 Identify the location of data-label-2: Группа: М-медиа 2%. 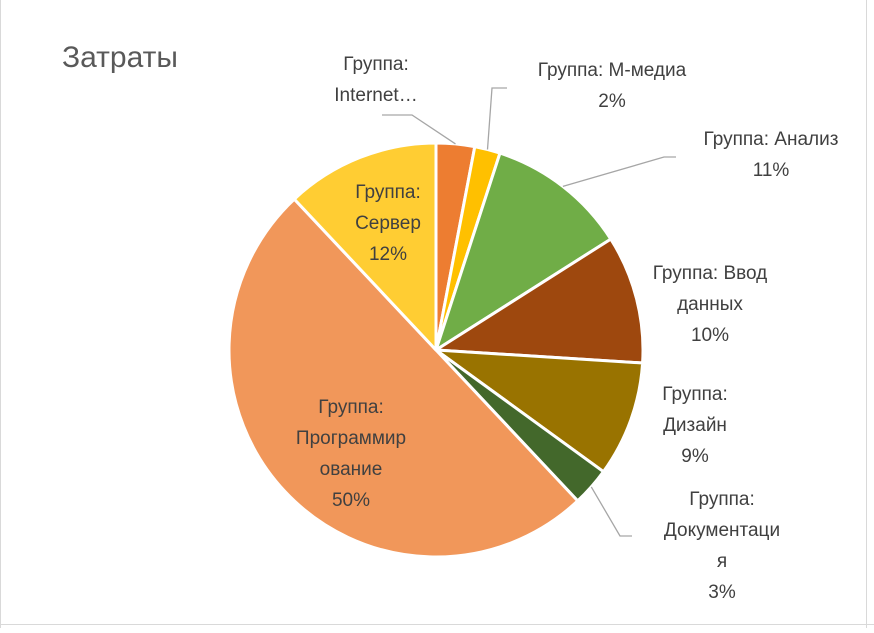
(612, 86).